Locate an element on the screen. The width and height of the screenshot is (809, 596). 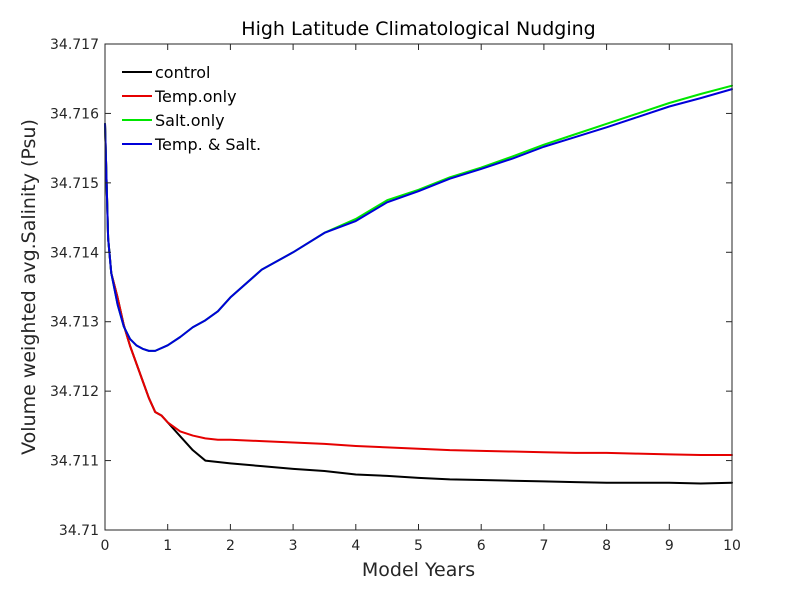
y-tick-label: 34.713 is located at coordinates (74, 323).